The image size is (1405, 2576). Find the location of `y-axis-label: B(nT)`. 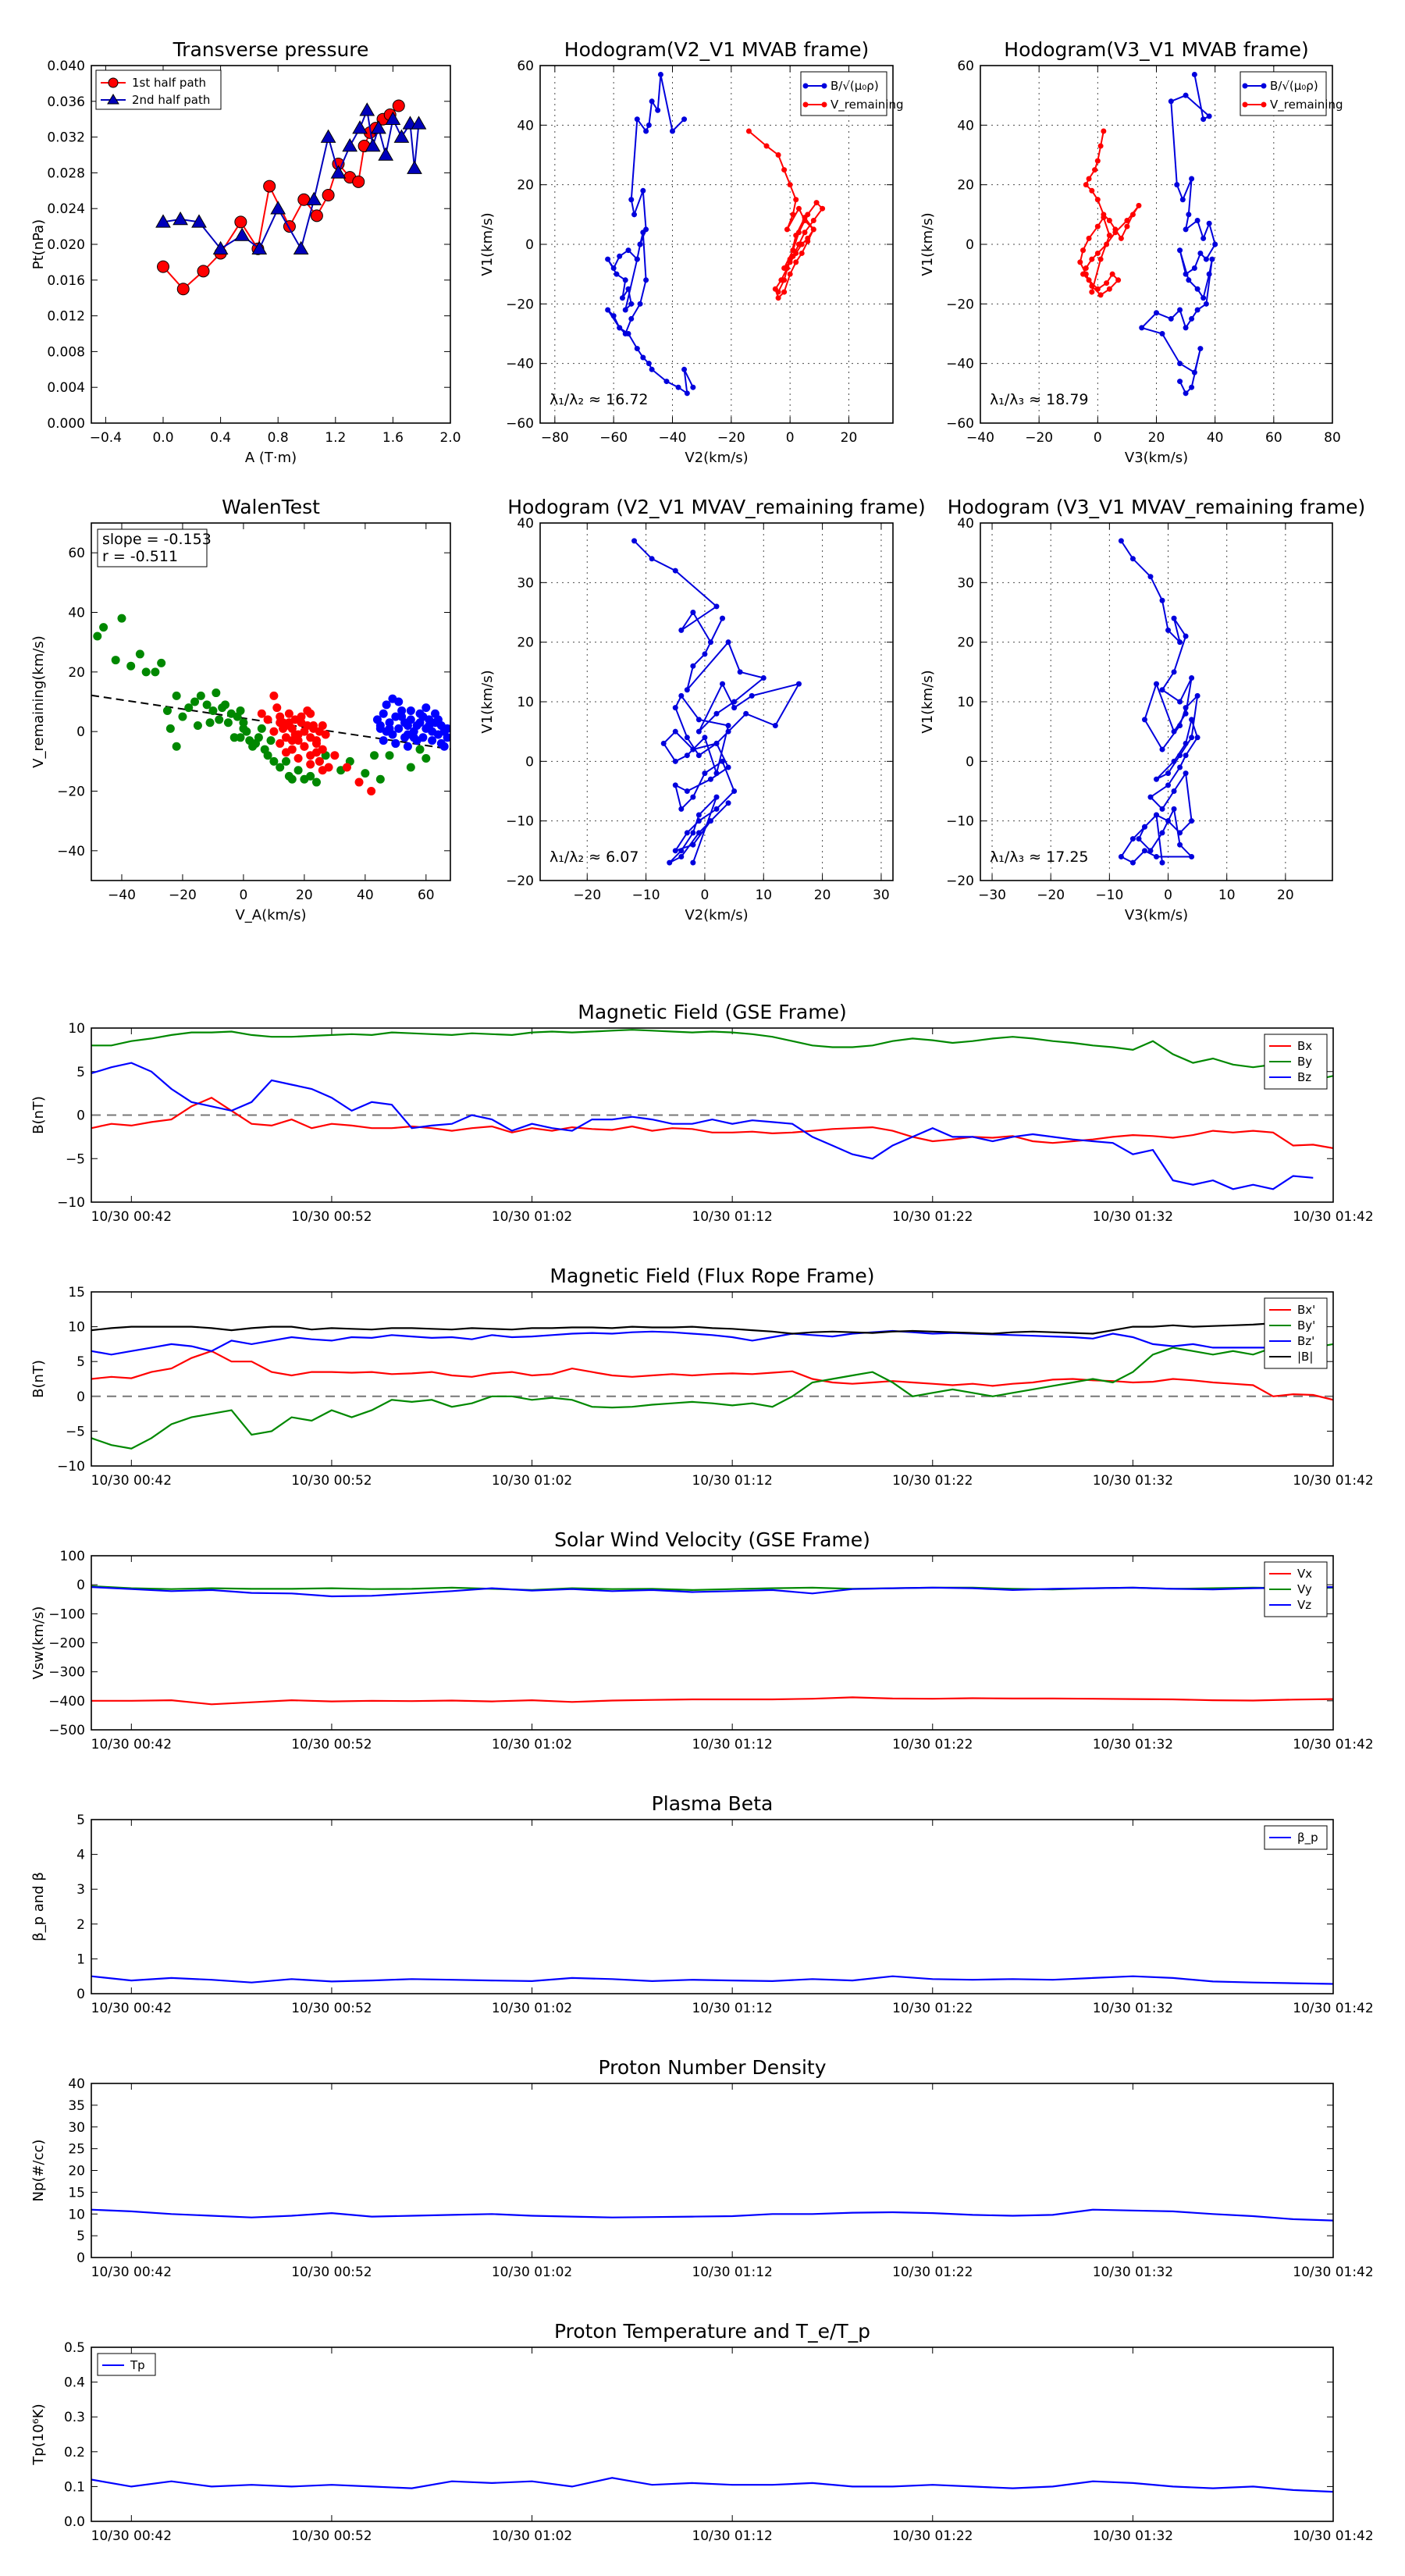

y-axis-label: B(nT) is located at coordinates (38, 1115).